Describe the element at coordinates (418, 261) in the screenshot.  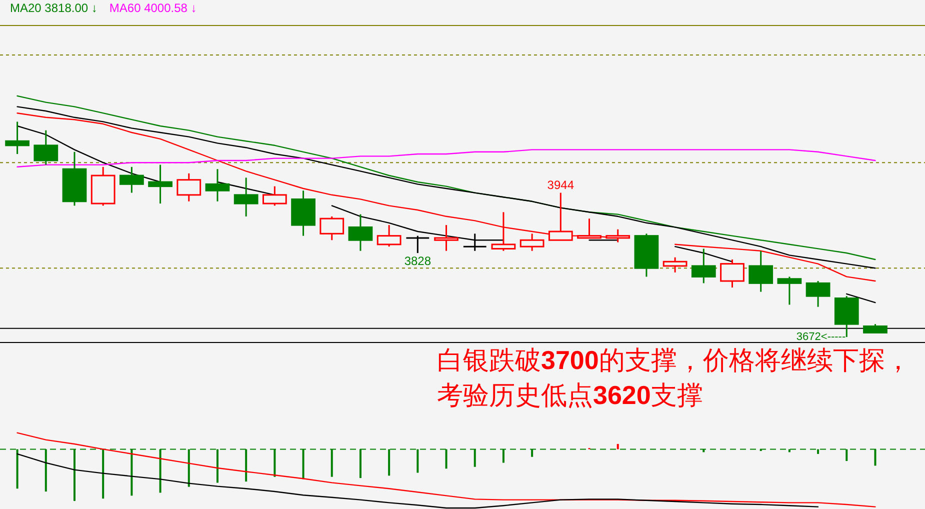
I see `annotation: 3828` at that location.